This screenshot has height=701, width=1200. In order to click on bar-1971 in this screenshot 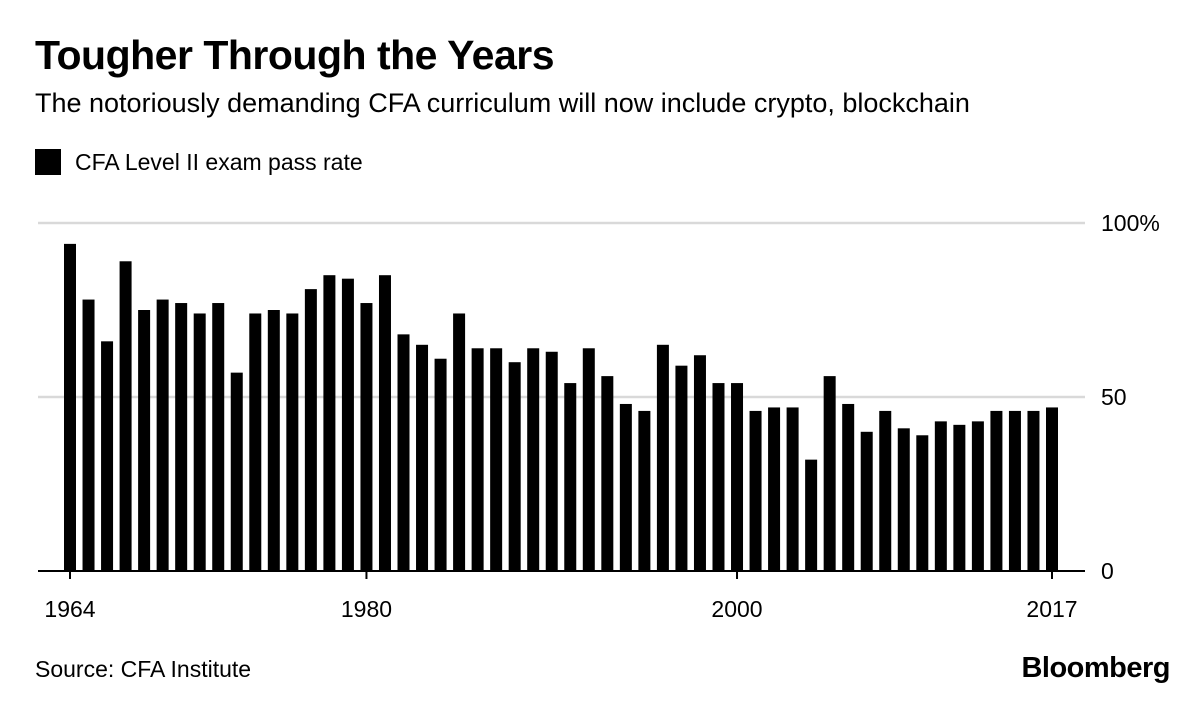, I will do `click(199, 442)`.